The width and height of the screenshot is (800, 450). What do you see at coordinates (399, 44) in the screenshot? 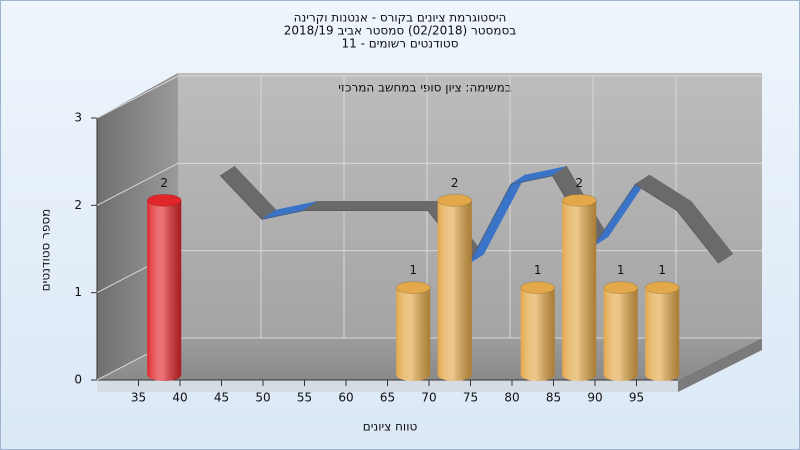
I see `chart-title: סטודנטים רשומים - 11` at bounding box center [399, 44].